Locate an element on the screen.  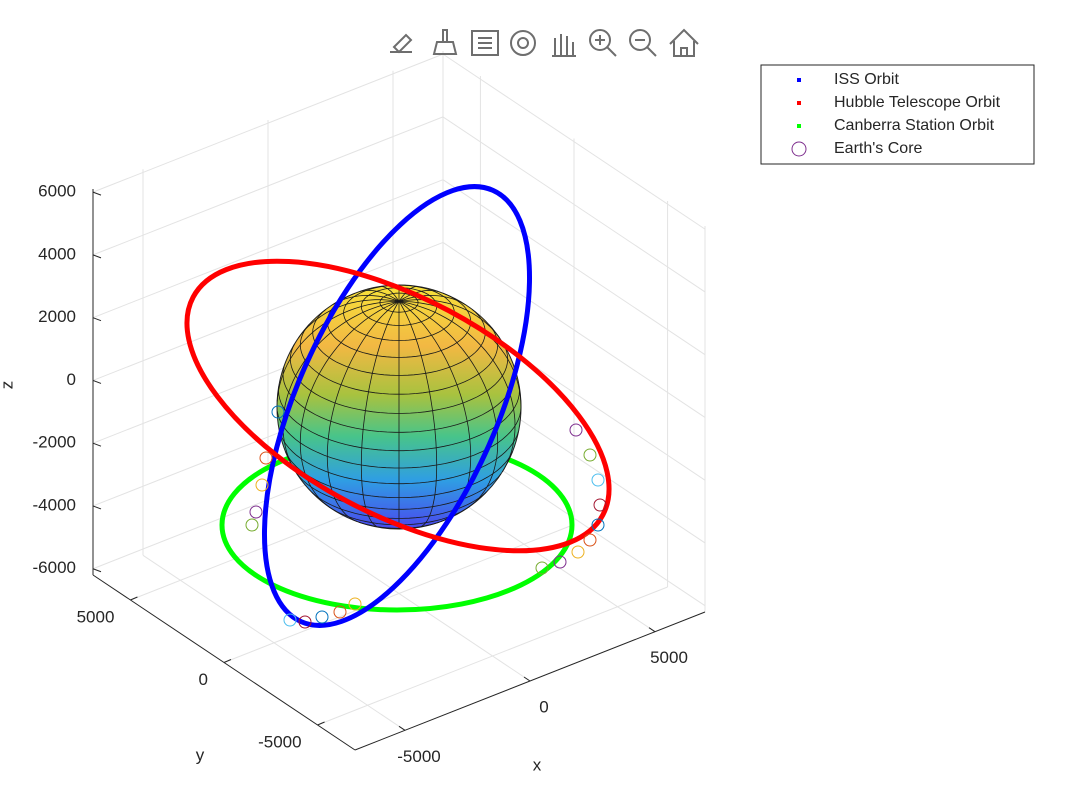
legend-label: ISS Orbit is located at coordinates (866, 79).